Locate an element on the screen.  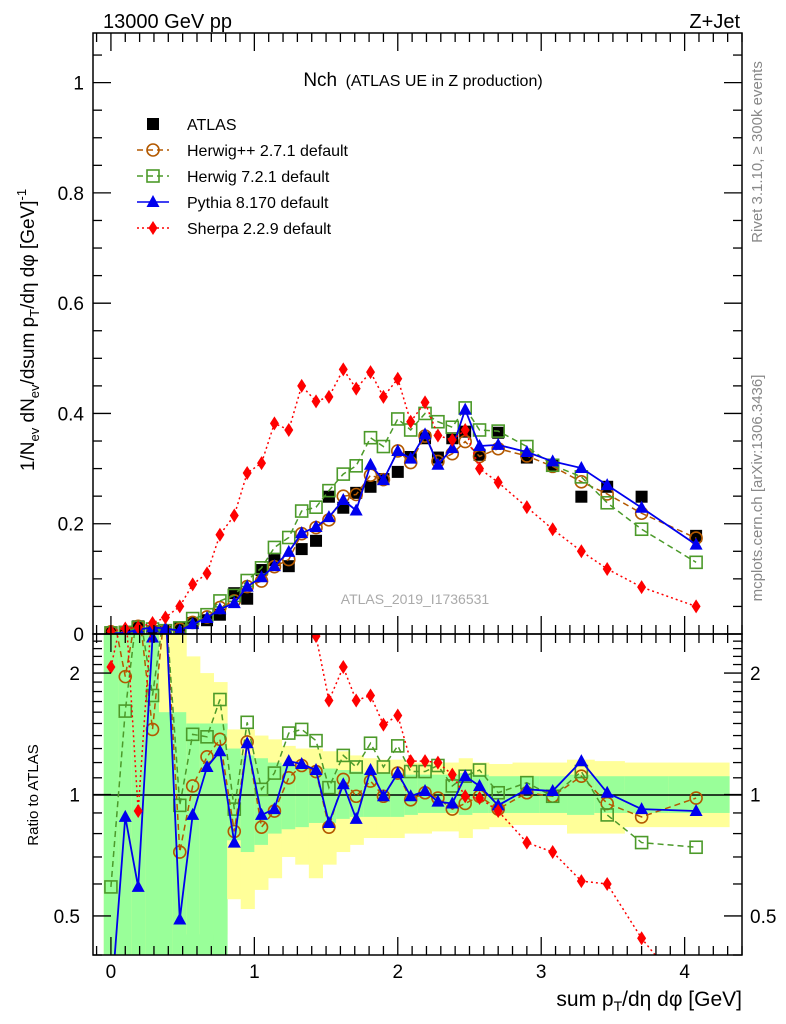
x-tick-label: 1 is located at coordinates (254, 972).